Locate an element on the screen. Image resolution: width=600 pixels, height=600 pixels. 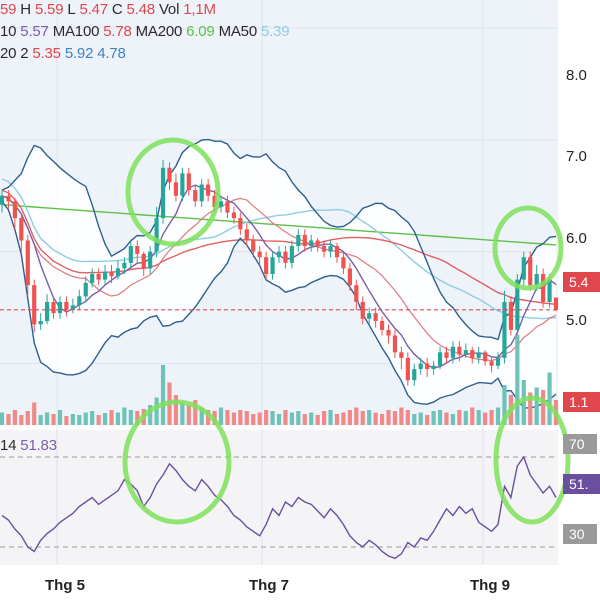
ma50-label: MA50 is located at coordinates (238, 31).